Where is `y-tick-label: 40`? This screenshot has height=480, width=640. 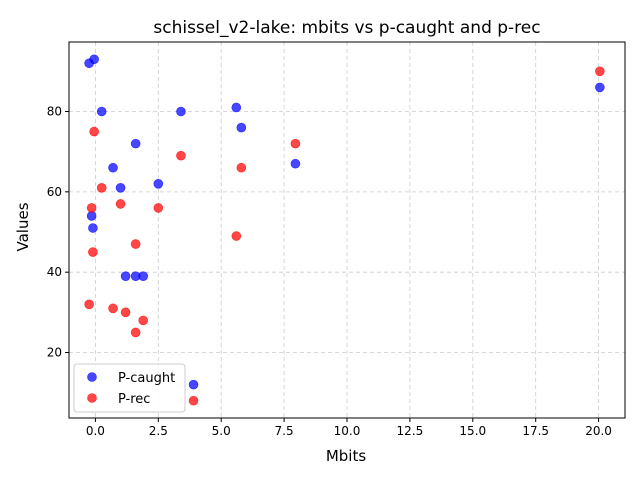 y-tick-label: 40 is located at coordinates (54, 272).